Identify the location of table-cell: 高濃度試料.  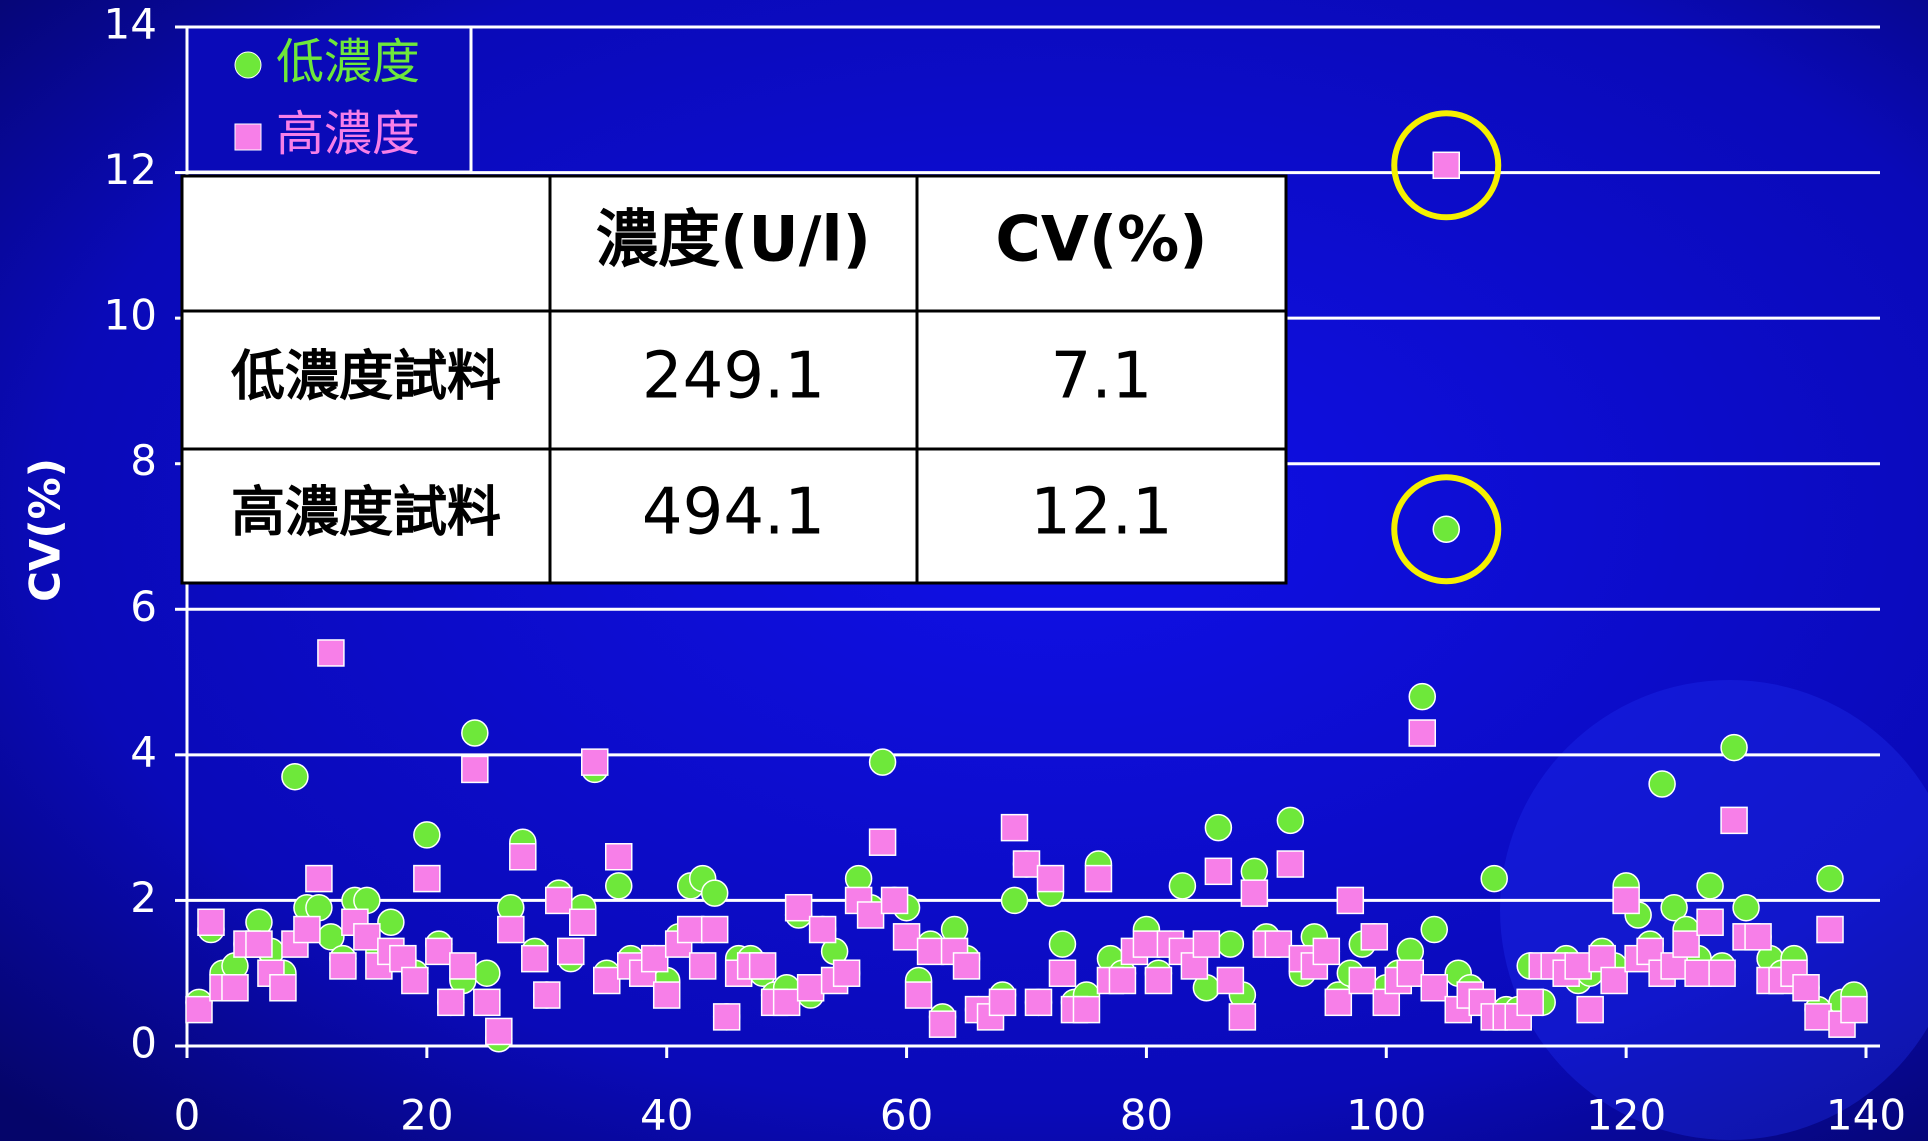
(366, 512).